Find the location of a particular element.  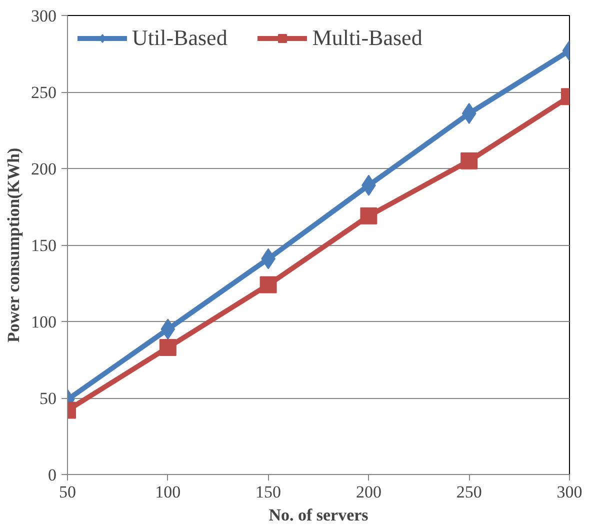

y-tick-label: 300 is located at coordinates (43, 16).